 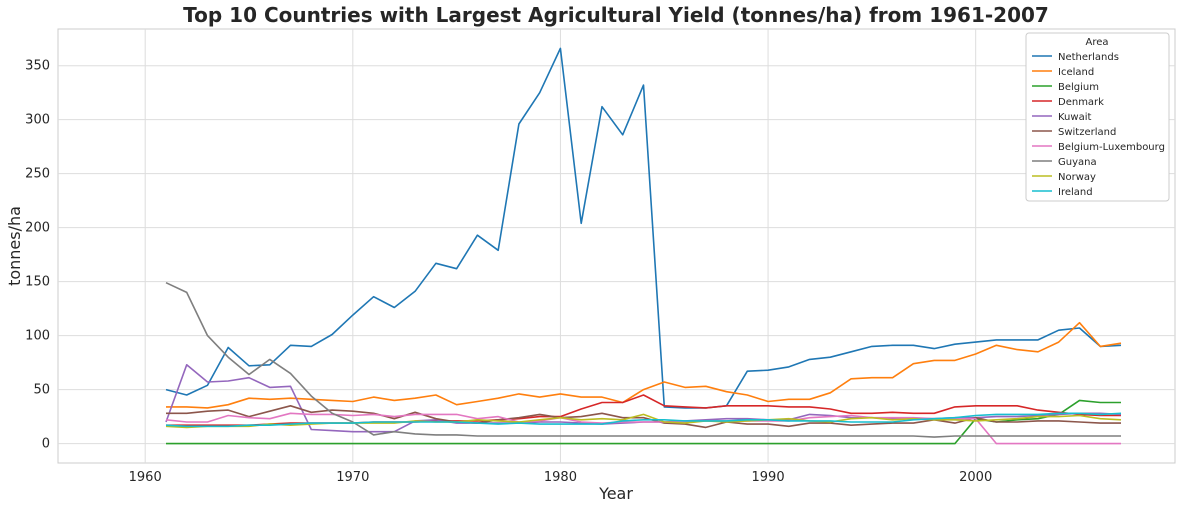 What do you see at coordinates (1081, 102) in the screenshot?
I see `legend-entry-denmark: Denmark` at bounding box center [1081, 102].